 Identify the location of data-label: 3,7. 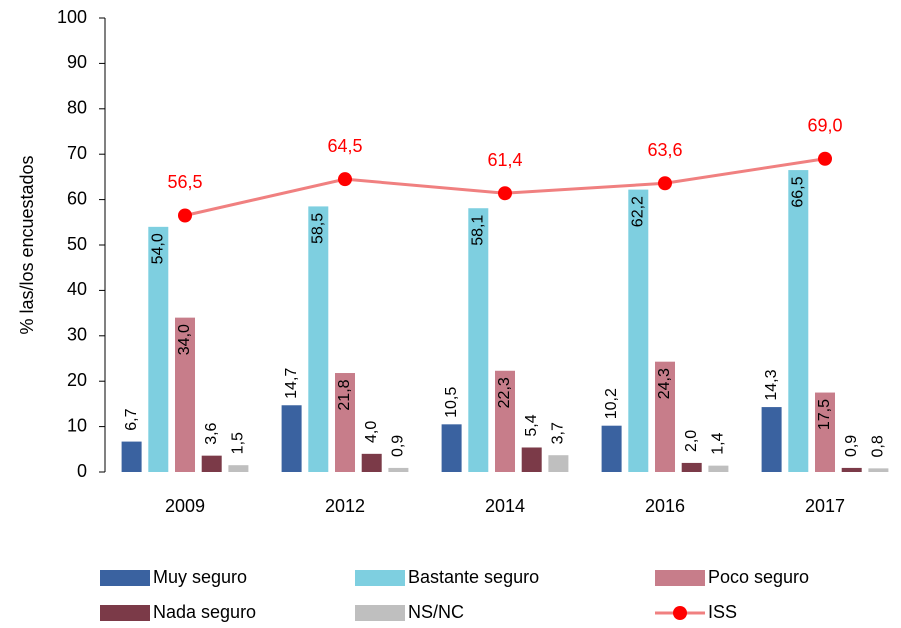
(558, 433).